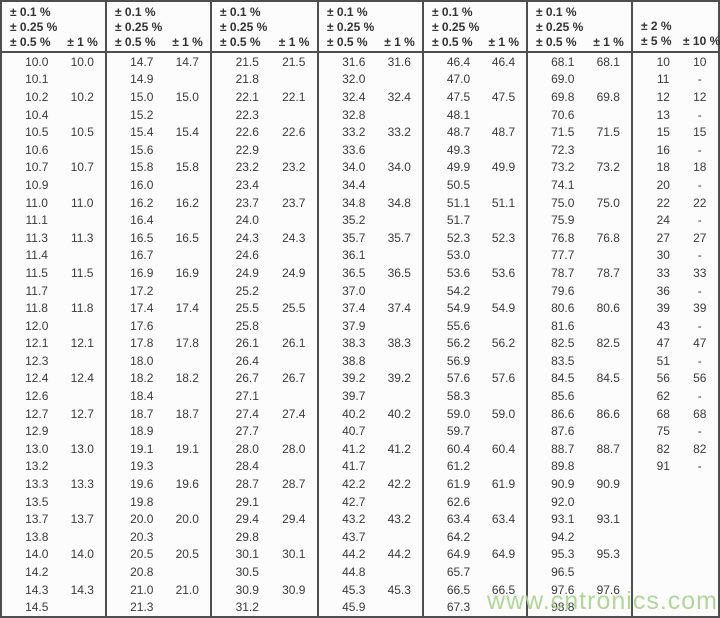 This screenshot has width=720, height=618. I want to click on table-row: 32.8, so click(370, 115).